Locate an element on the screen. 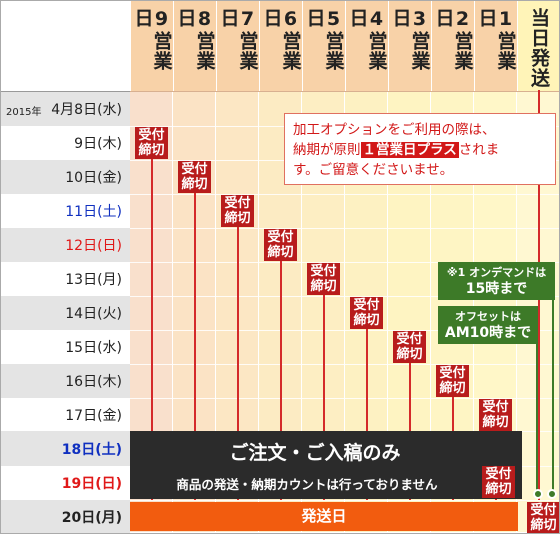  column-header-5: 5営業日 is located at coordinates (323, 48).